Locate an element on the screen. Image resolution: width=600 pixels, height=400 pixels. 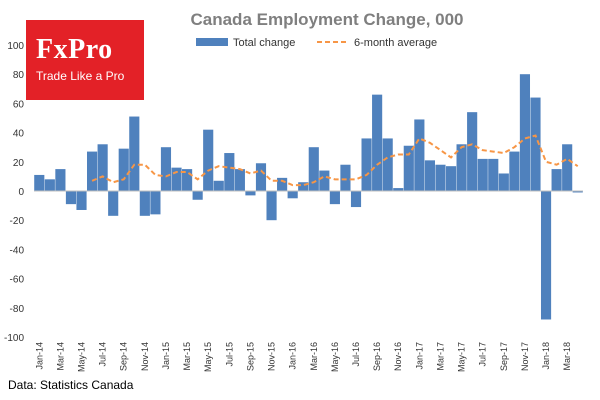
logo-tagline: Trade Like a Pro is located at coordinates (80, 76).